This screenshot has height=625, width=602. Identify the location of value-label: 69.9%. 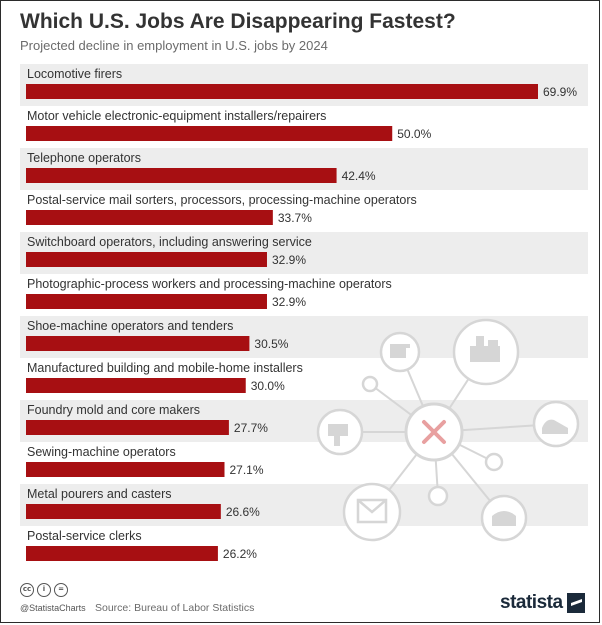
(560, 92).